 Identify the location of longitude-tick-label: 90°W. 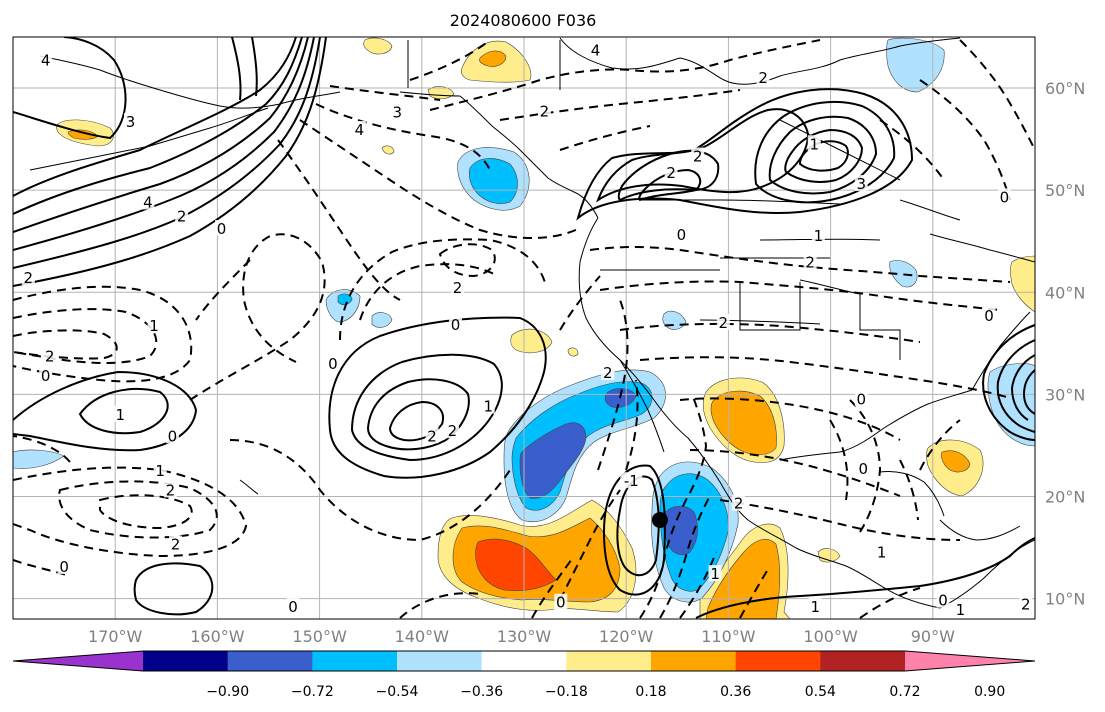
(933, 636).